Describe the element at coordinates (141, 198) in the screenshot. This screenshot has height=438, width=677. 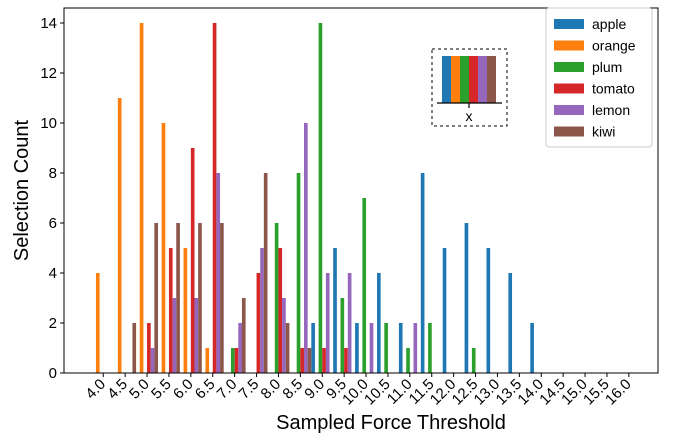
I see `bar-orange-5.0` at that location.